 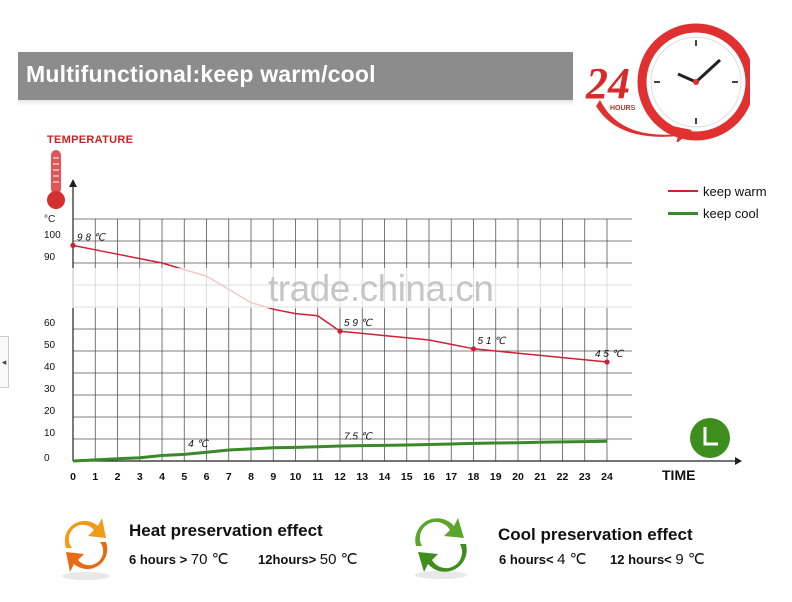 What do you see at coordinates (4, 362) in the screenshot?
I see `side-collapse-tab: ◂` at bounding box center [4, 362].